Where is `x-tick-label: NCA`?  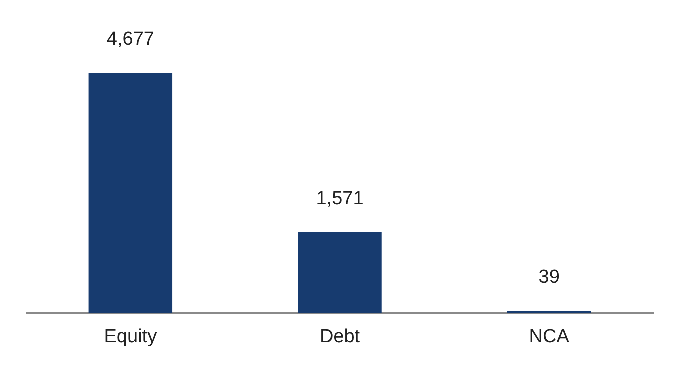 x-tick-label: NCA is located at coordinates (549, 337).